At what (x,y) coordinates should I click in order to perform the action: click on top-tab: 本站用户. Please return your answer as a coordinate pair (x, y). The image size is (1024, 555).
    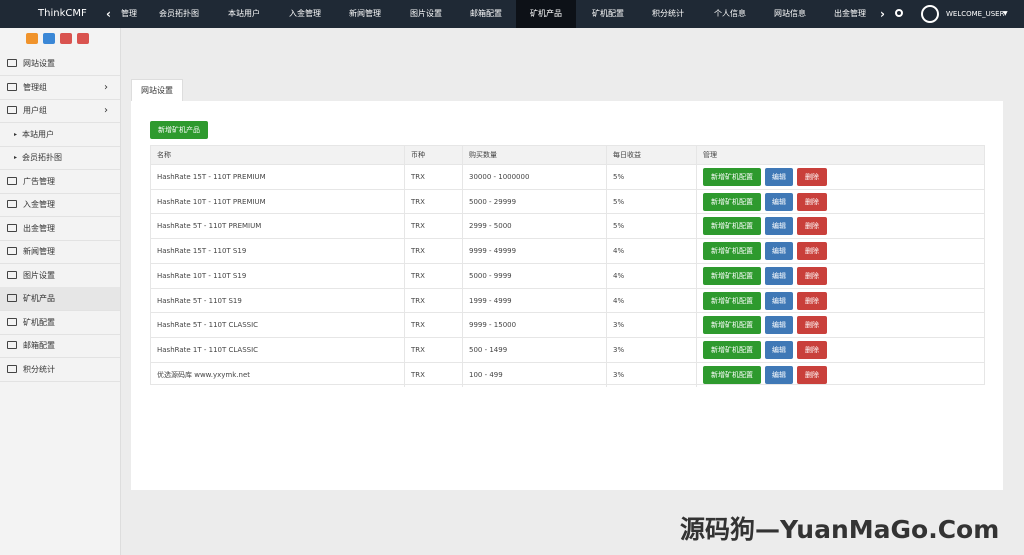
    Looking at the image, I should click on (244, 13).